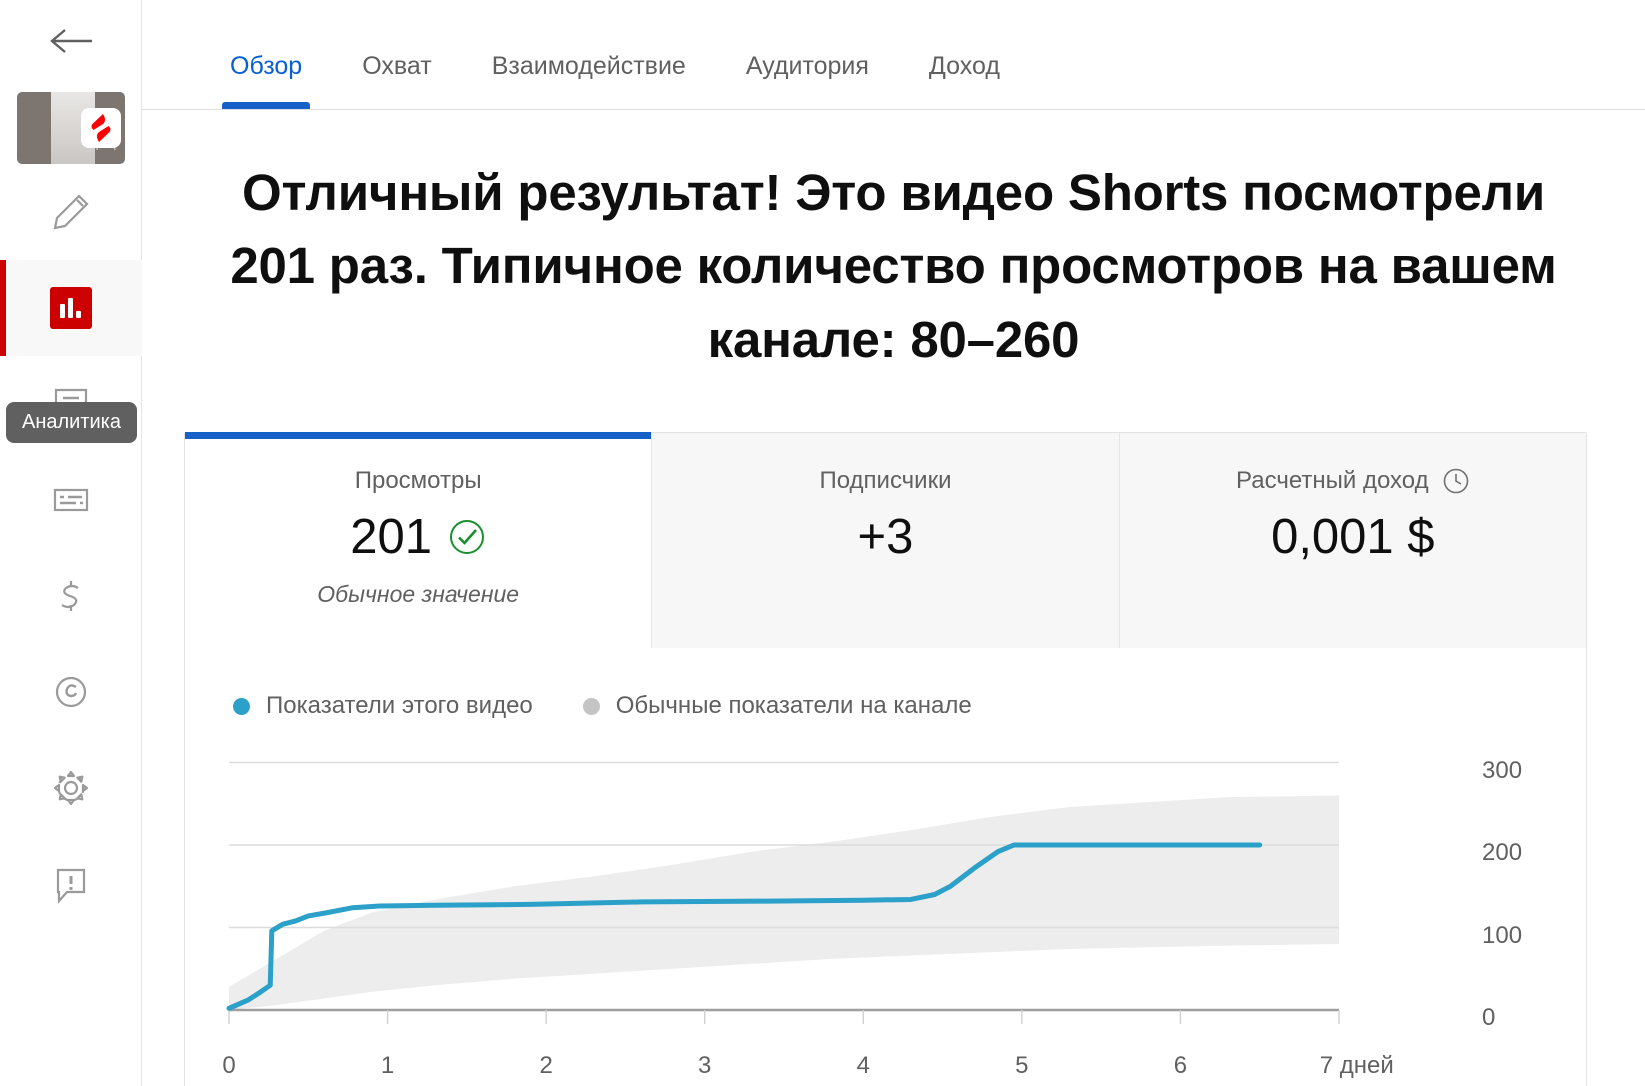  I want to click on dollar-icon, so click(69, 596).